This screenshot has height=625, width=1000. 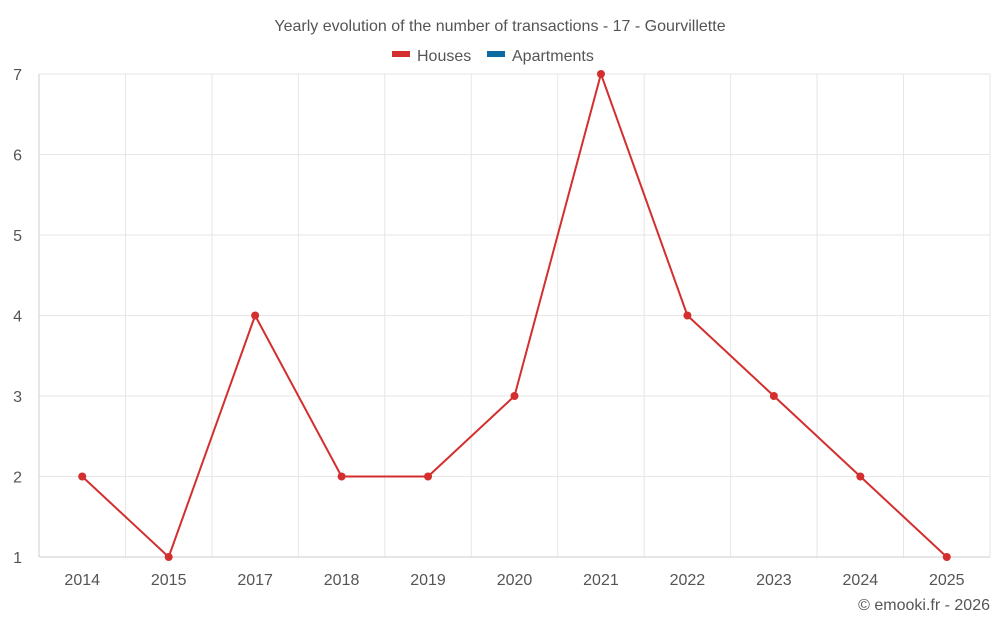 I want to click on y-axis-ticks: 1 2 3 4 5 6 7, so click(x=17, y=317).